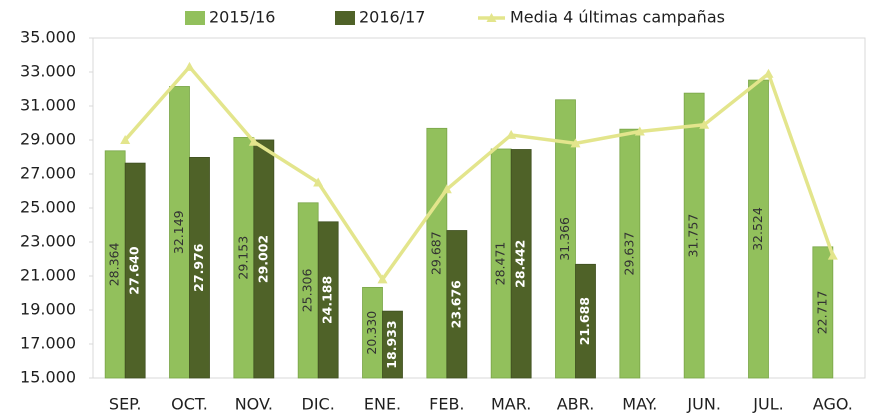 The height and width of the screenshot is (415, 875). What do you see at coordinates (48, 207) in the screenshot?
I see `y-tick-label: 25.000` at bounding box center [48, 207].